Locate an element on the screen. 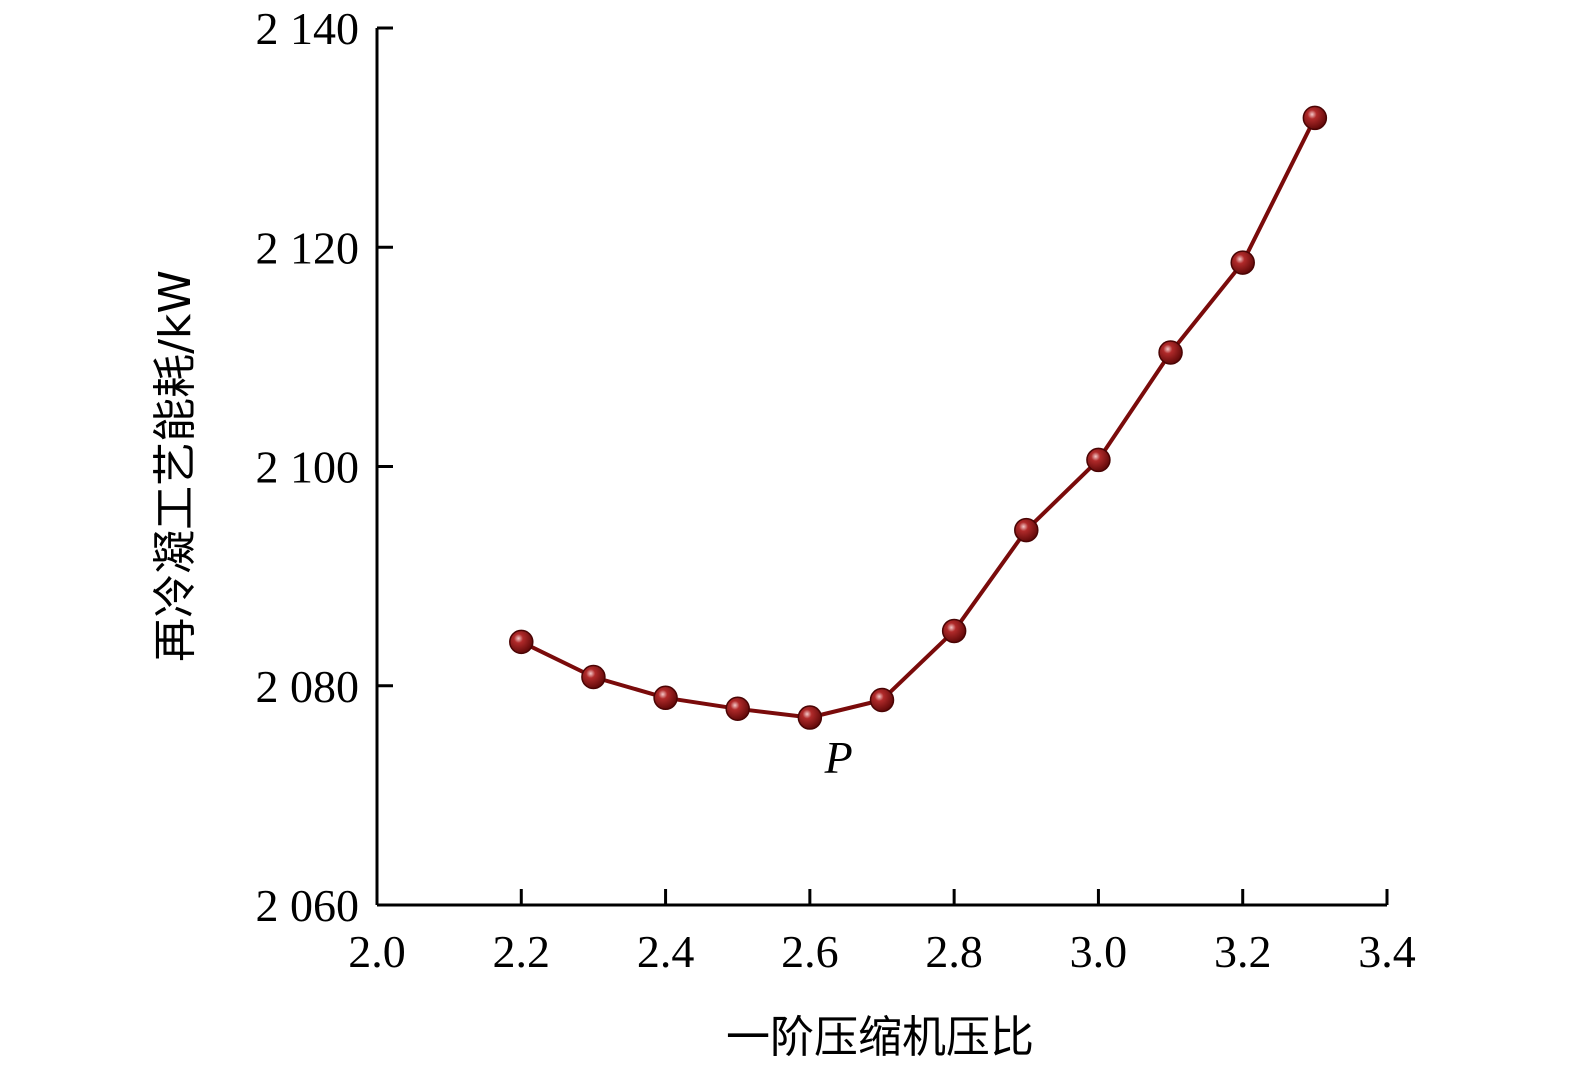  x-tick-label: 2.6 is located at coordinates (810, 951).